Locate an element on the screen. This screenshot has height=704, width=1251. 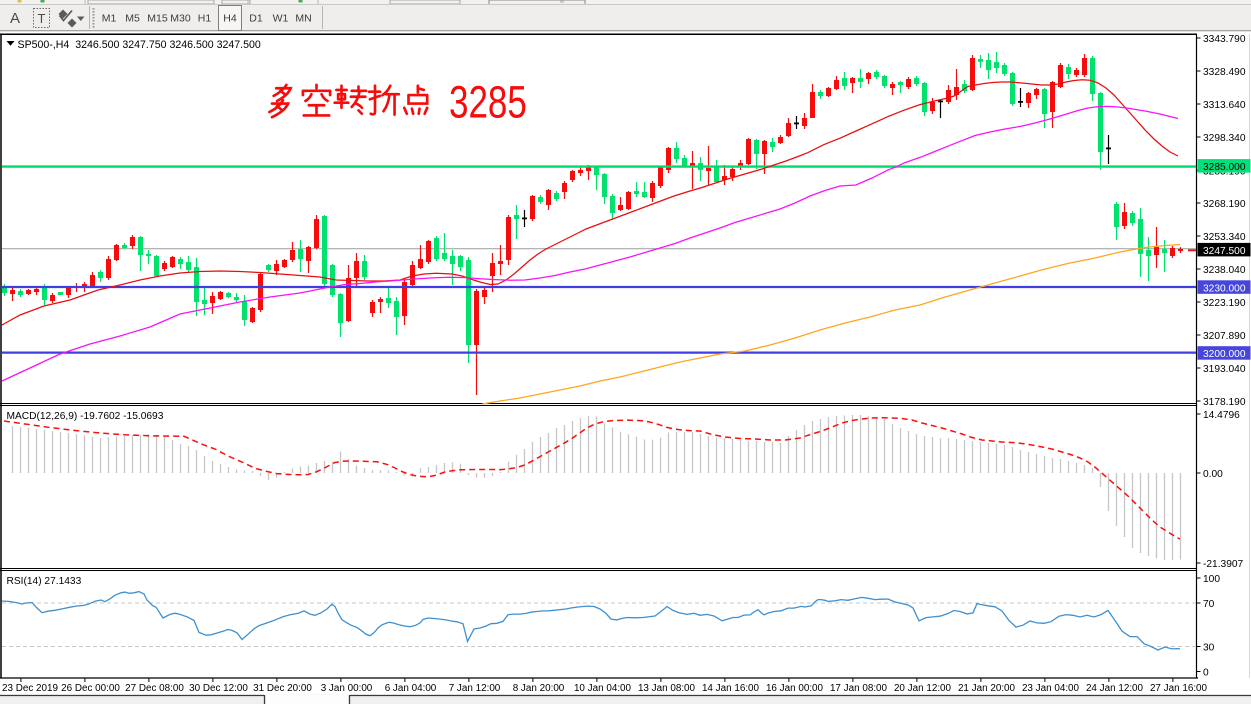
svg-text: H1 is located at coordinates (205, 19).